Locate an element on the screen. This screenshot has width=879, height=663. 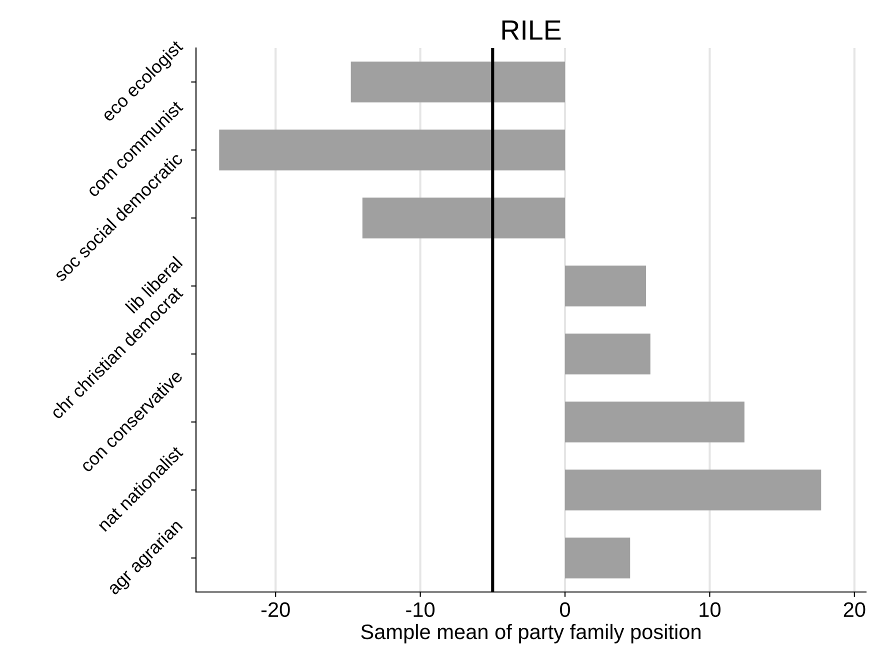
x-tick-label: -20 is located at coordinates (275, 610).